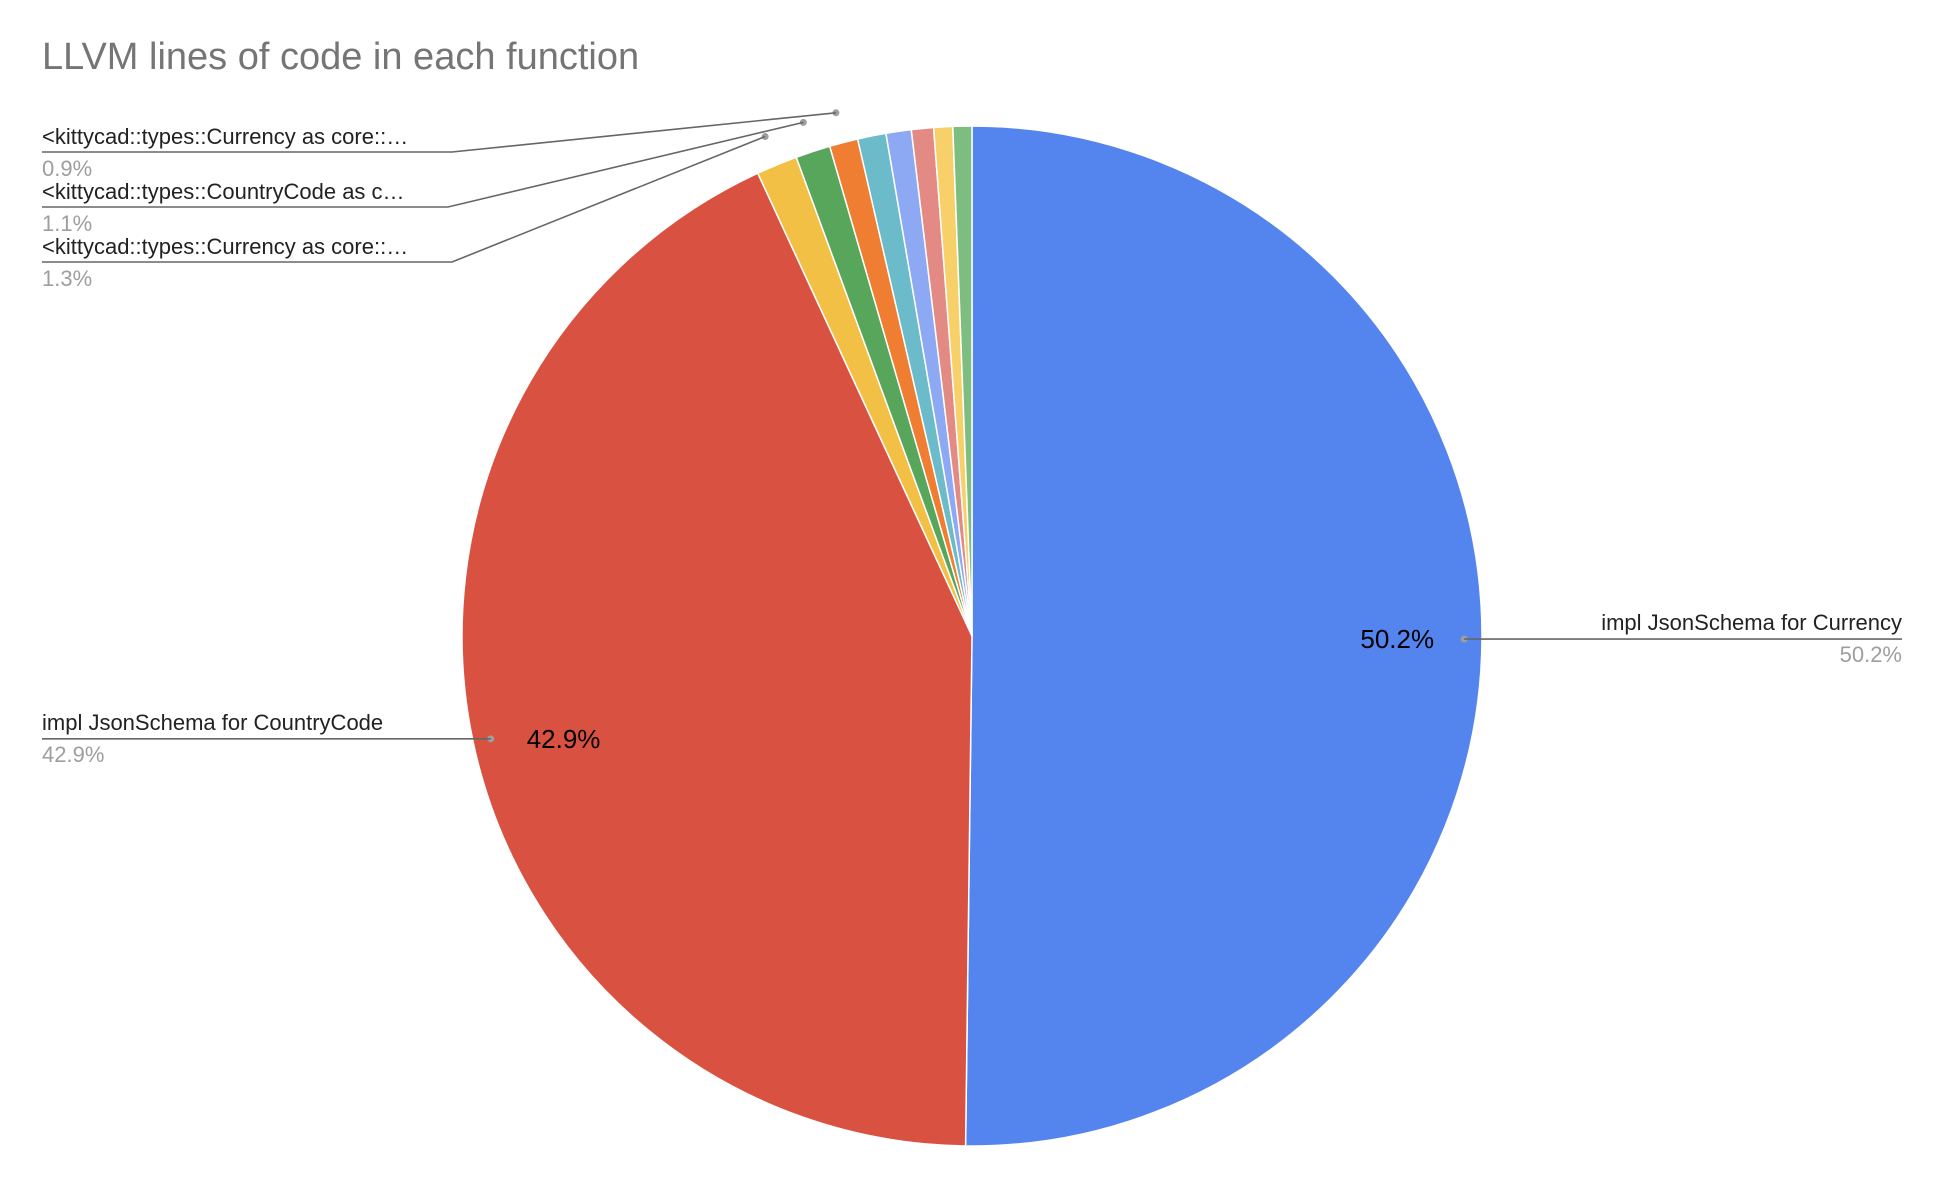 The height and width of the screenshot is (1192, 1944). What do you see at coordinates (67, 168) in the screenshot?
I see `callout-pct-4: 0.9%` at bounding box center [67, 168].